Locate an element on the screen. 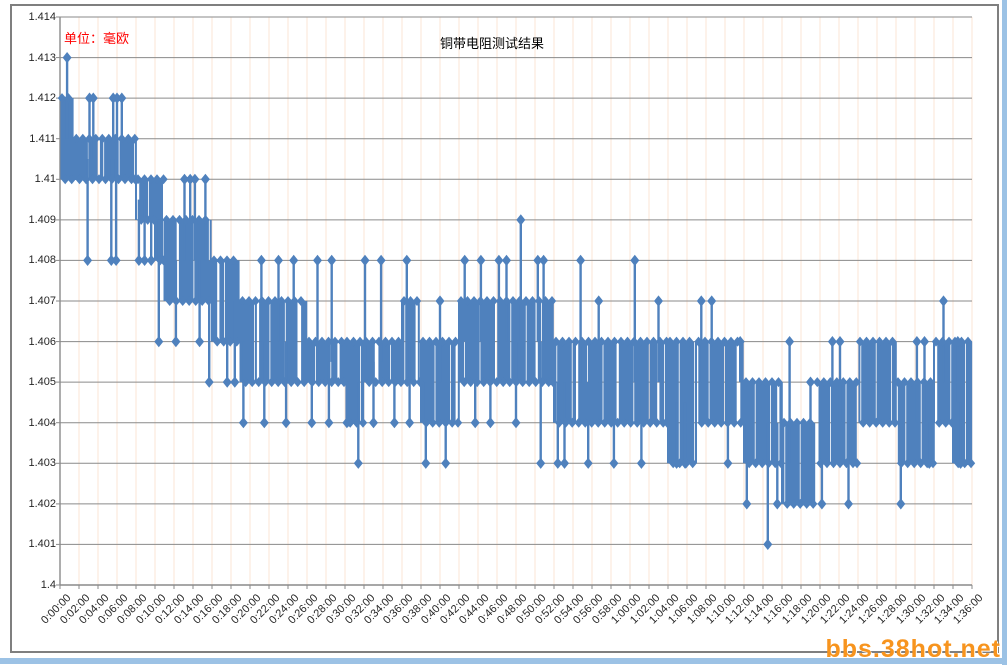  y-axis-tick-label: 1.4 is located at coordinates (48, 585).